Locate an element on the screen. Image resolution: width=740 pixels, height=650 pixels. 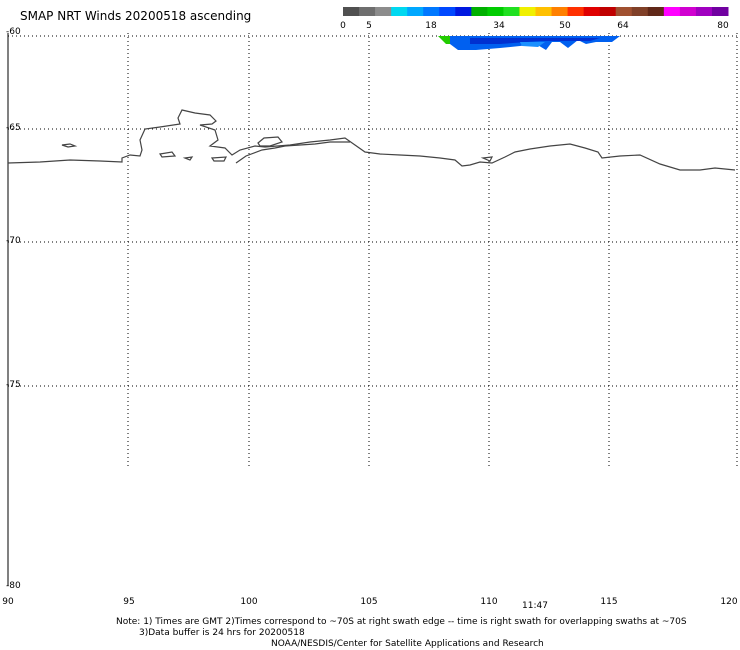
colorbar-label-50: 50 is located at coordinates (565, 26).